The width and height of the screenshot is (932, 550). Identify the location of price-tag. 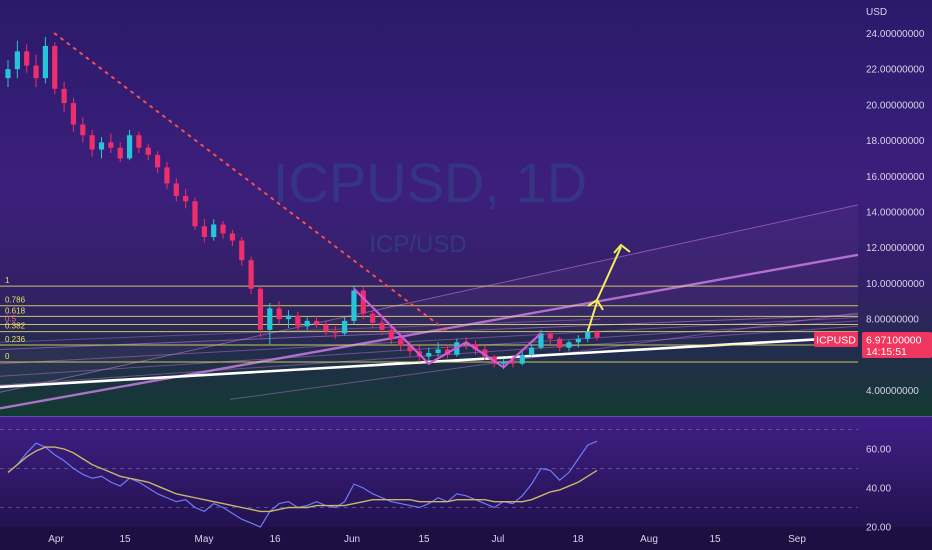
(897, 345).